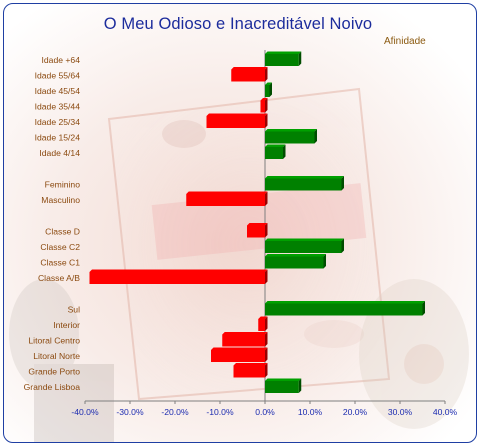 Image resolution: width=483 pixels, height=447 pixels. What do you see at coordinates (63, 185) in the screenshot?
I see `category-label: Feminino` at bounding box center [63, 185].